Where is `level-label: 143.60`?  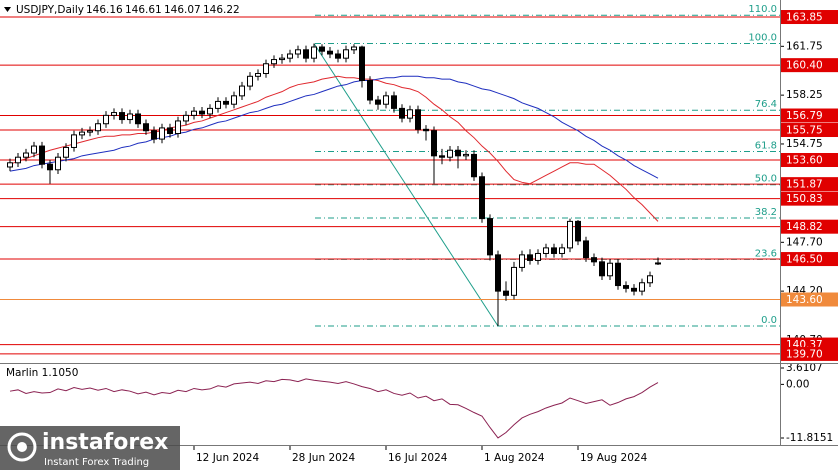 level-label: 143.60 is located at coordinates (804, 300).